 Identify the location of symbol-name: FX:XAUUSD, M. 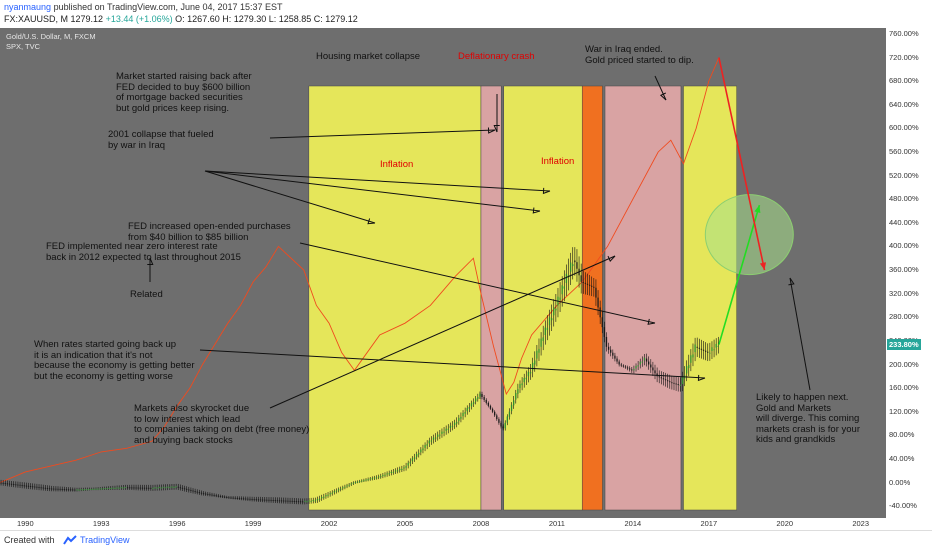
(36, 19).